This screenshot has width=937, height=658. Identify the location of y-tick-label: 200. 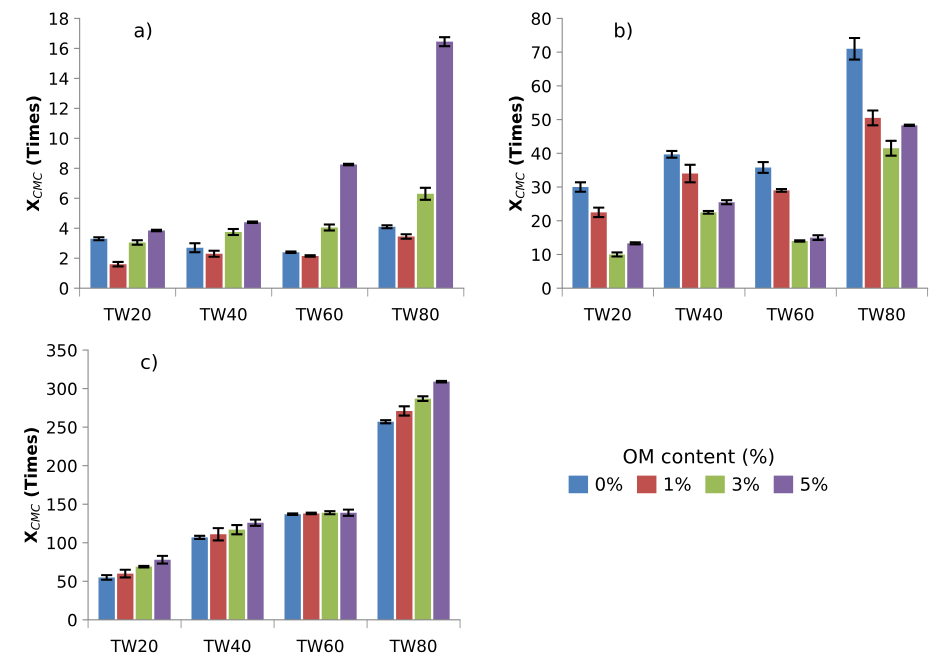
(62, 466).